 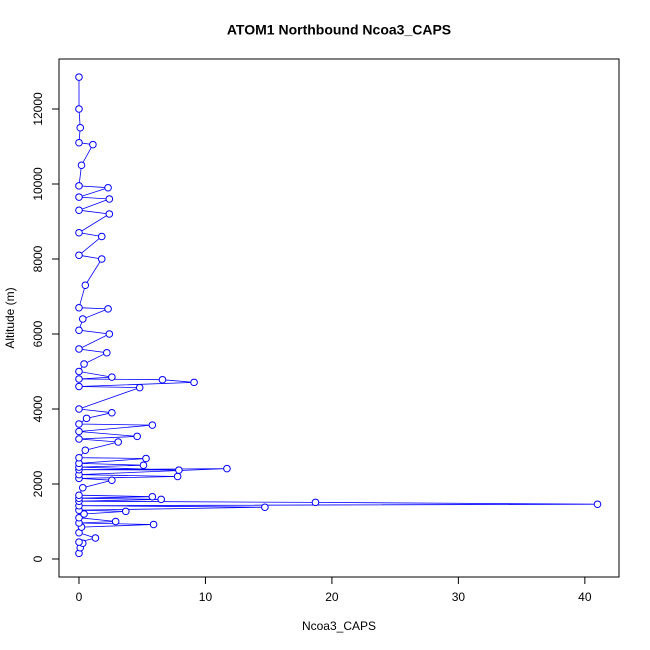 I want to click on x-tick-label: 20, so click(x=332, y=597).